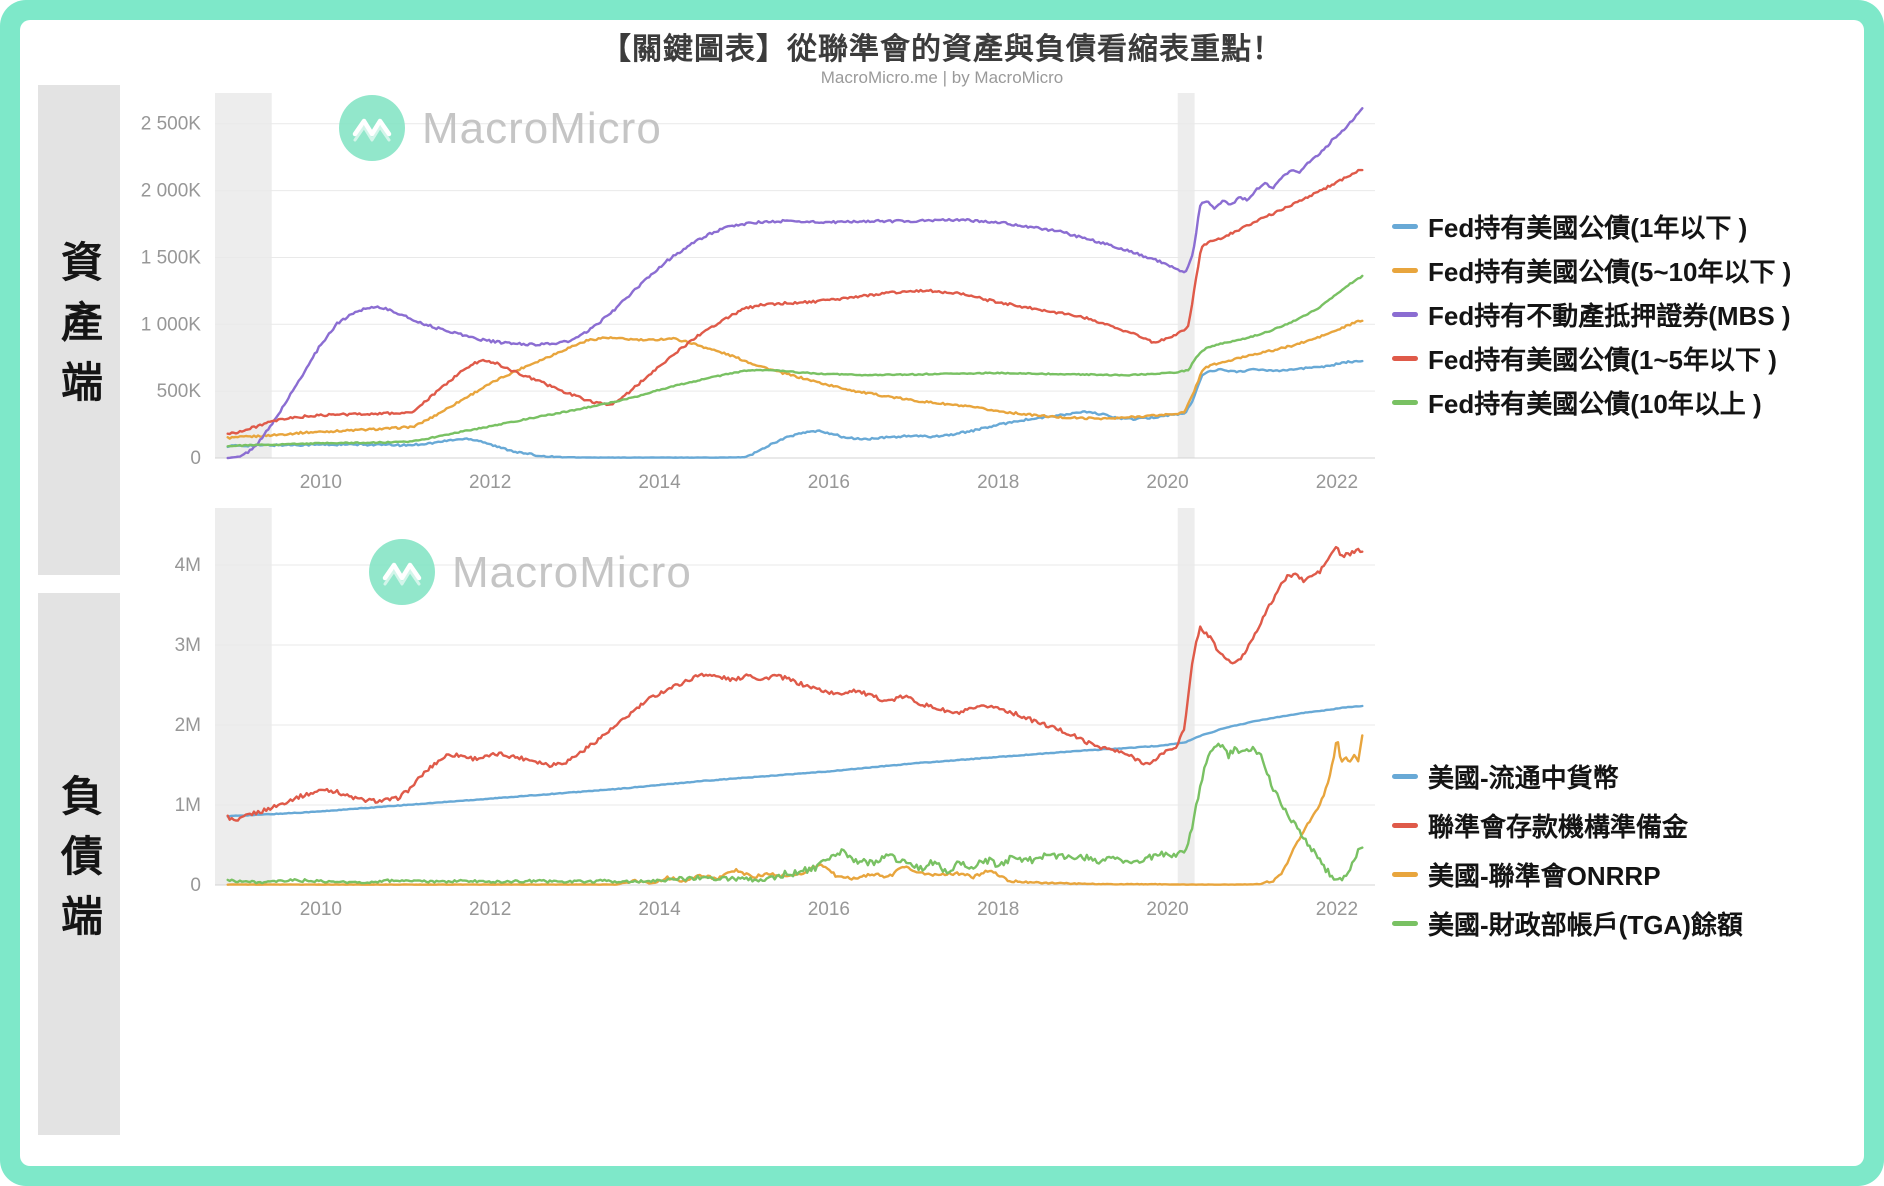 The image size is (1884, 1186). I want to click on legend-item: Fed持有美國公債(1年以下 ), so click(1591, 226).